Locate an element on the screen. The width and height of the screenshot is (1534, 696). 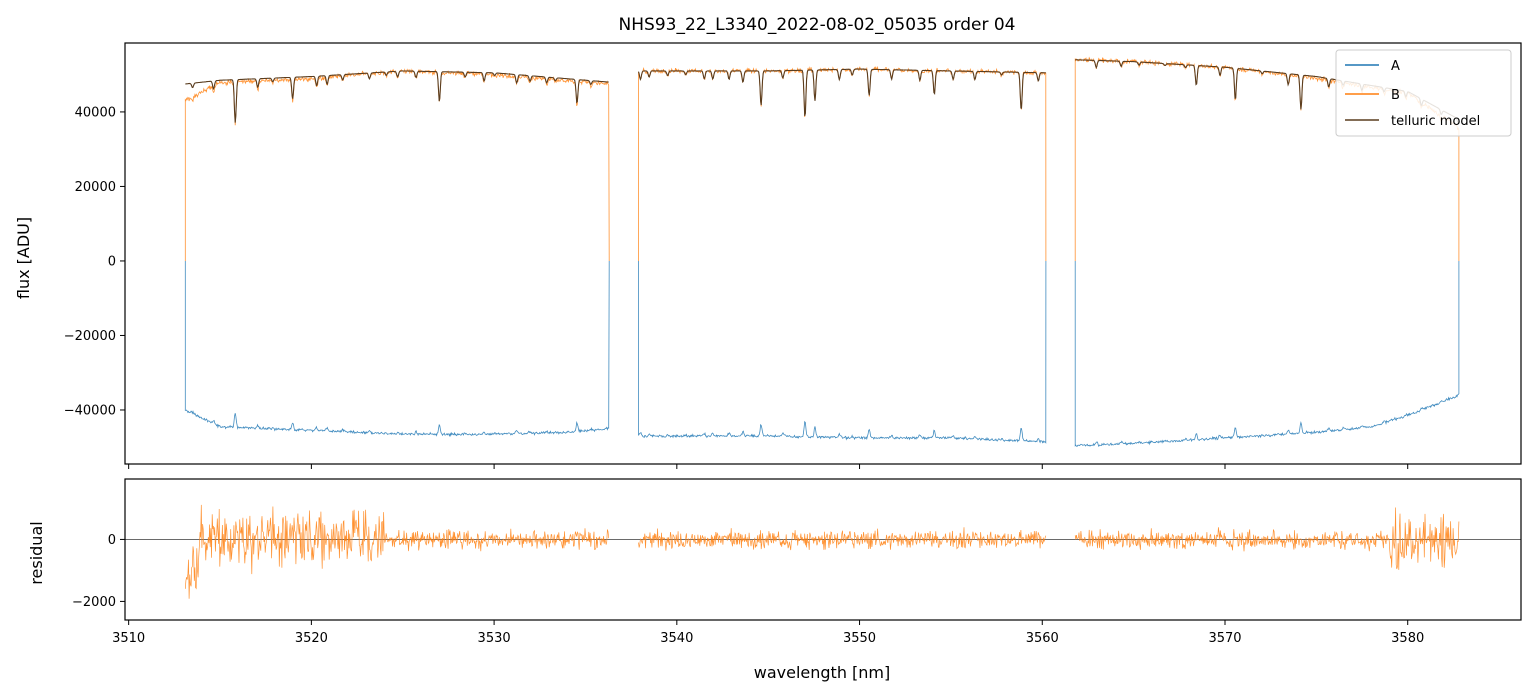
residual-x-axis-label: wavelength [nm] is located at coordinates (822, 672).